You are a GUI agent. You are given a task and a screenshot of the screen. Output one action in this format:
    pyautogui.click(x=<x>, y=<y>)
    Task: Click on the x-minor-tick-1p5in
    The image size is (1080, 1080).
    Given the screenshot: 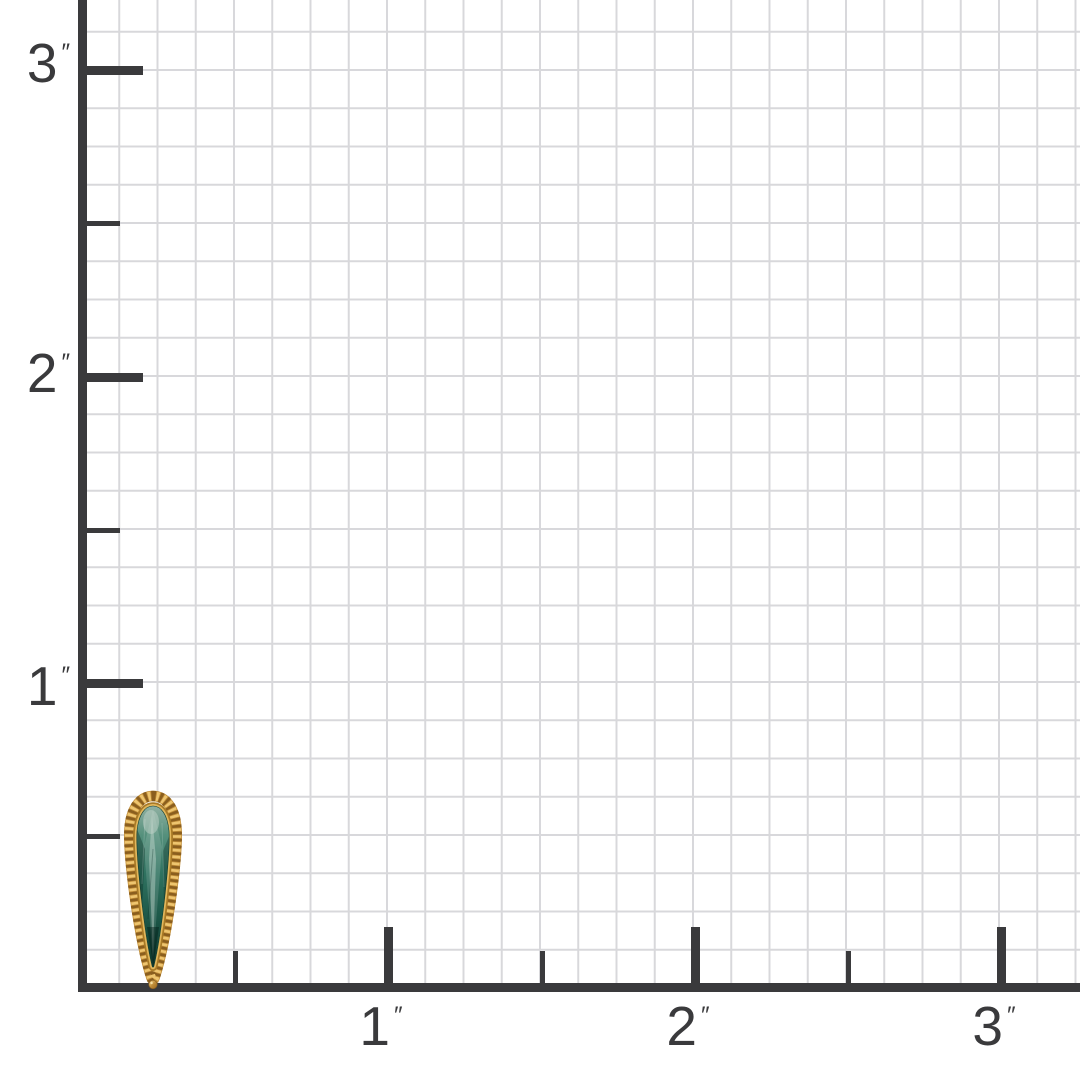 What is the action you would take?
    pyautogui.click(x=542, y=967)
    